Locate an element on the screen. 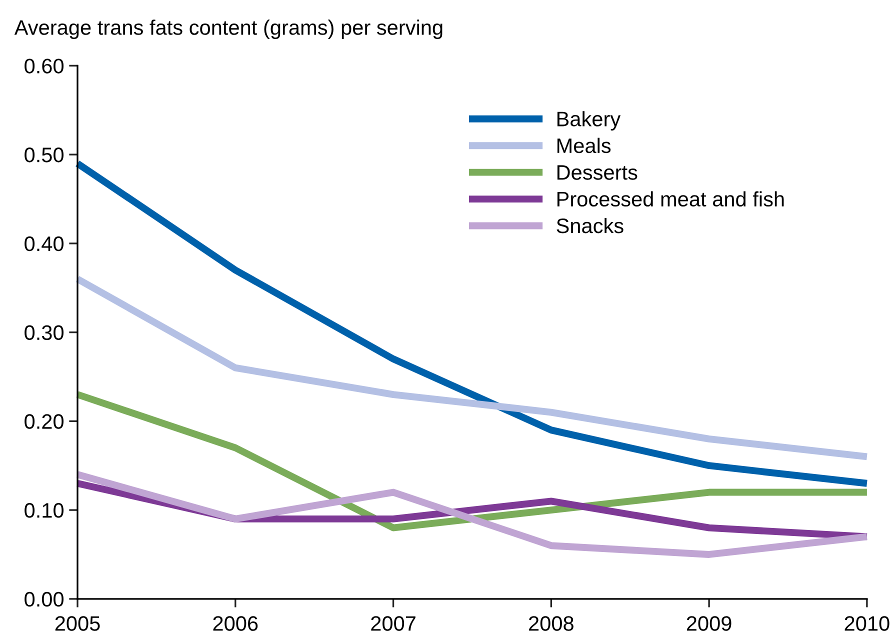 This screenshot has height=644, width=891. legend-label: Desserts is located at coordinates (597, 172).